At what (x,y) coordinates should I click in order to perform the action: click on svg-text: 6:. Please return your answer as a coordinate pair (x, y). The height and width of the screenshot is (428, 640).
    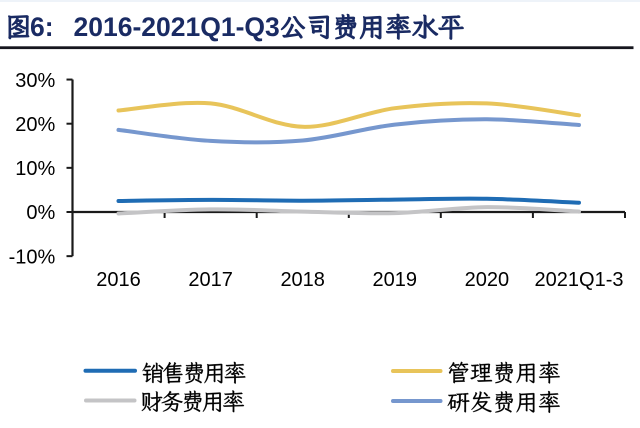
    Looking at the image, I should click on (42, 27).